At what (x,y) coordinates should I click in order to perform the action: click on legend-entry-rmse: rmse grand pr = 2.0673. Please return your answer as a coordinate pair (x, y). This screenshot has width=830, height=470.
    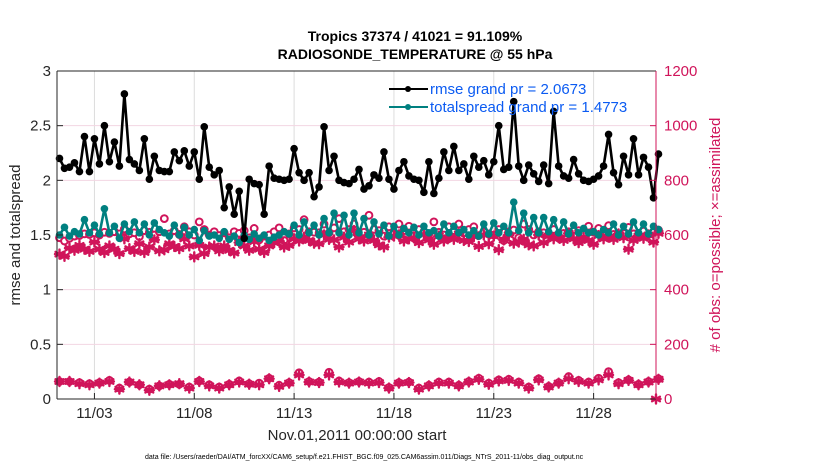
    Looking at the image, I should click on (487, 89).